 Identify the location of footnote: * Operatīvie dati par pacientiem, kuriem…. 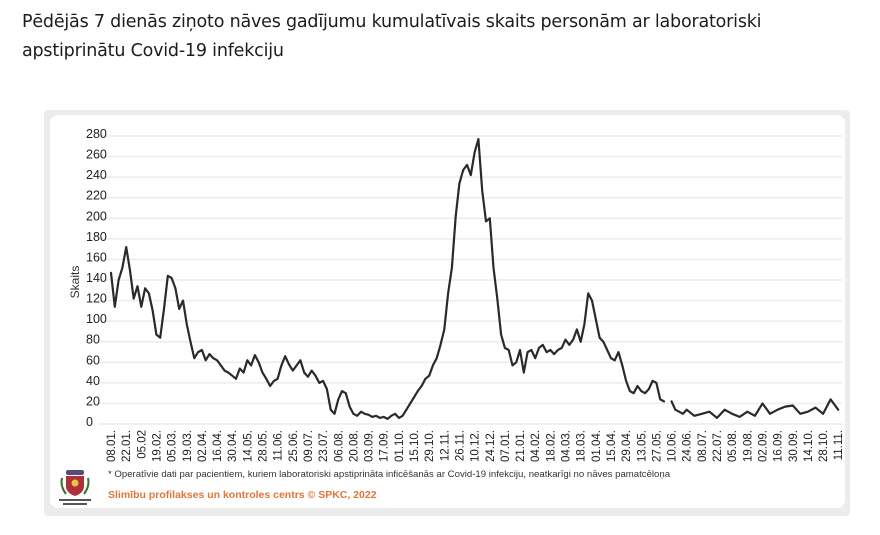
(389, 474).